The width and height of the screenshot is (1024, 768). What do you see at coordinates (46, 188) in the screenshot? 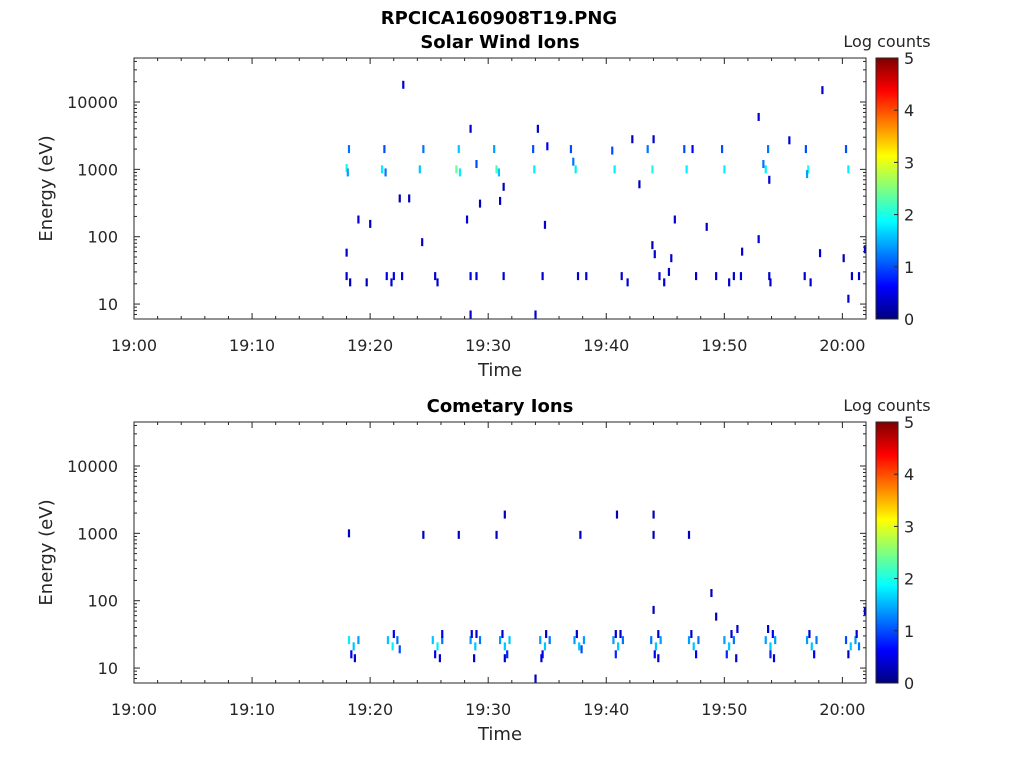
I see `y-axis-label: Energy (eV)` at bounding box center [46, 188].